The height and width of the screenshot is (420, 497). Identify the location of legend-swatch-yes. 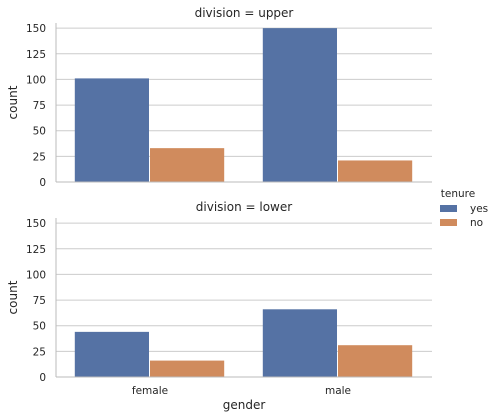
(448, 208).